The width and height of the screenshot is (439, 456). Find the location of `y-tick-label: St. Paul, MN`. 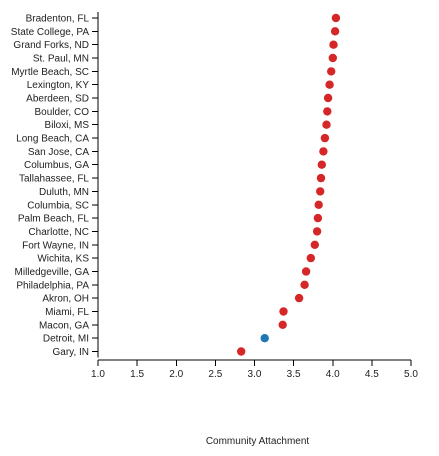

y-tick-label: St. Paul, MN is located at coordinates (61, 59).